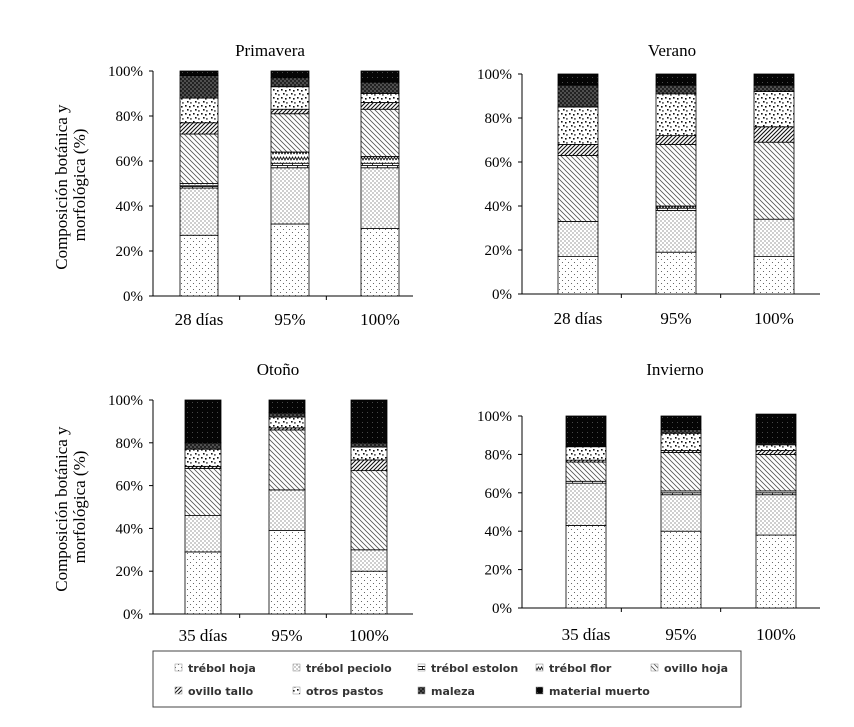  Describe the element at coordinates (578, 318) in the screenshot. I see `x-category-label: 28 días` at that location.